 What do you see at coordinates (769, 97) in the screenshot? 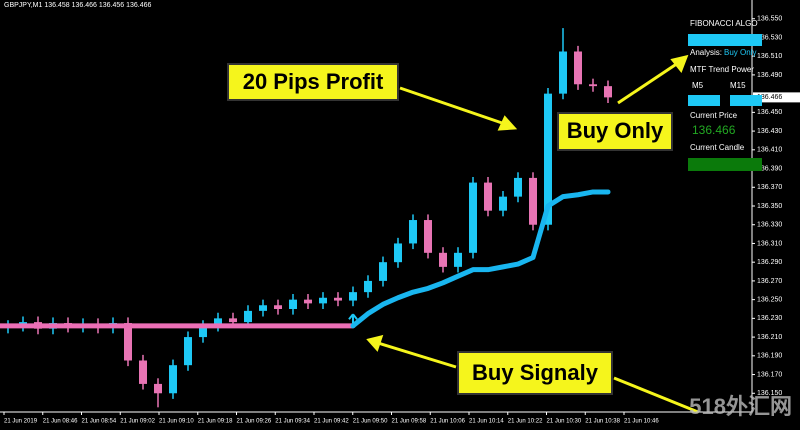
I see `current-price-label: 136.466` at bounding box center [769, 97].